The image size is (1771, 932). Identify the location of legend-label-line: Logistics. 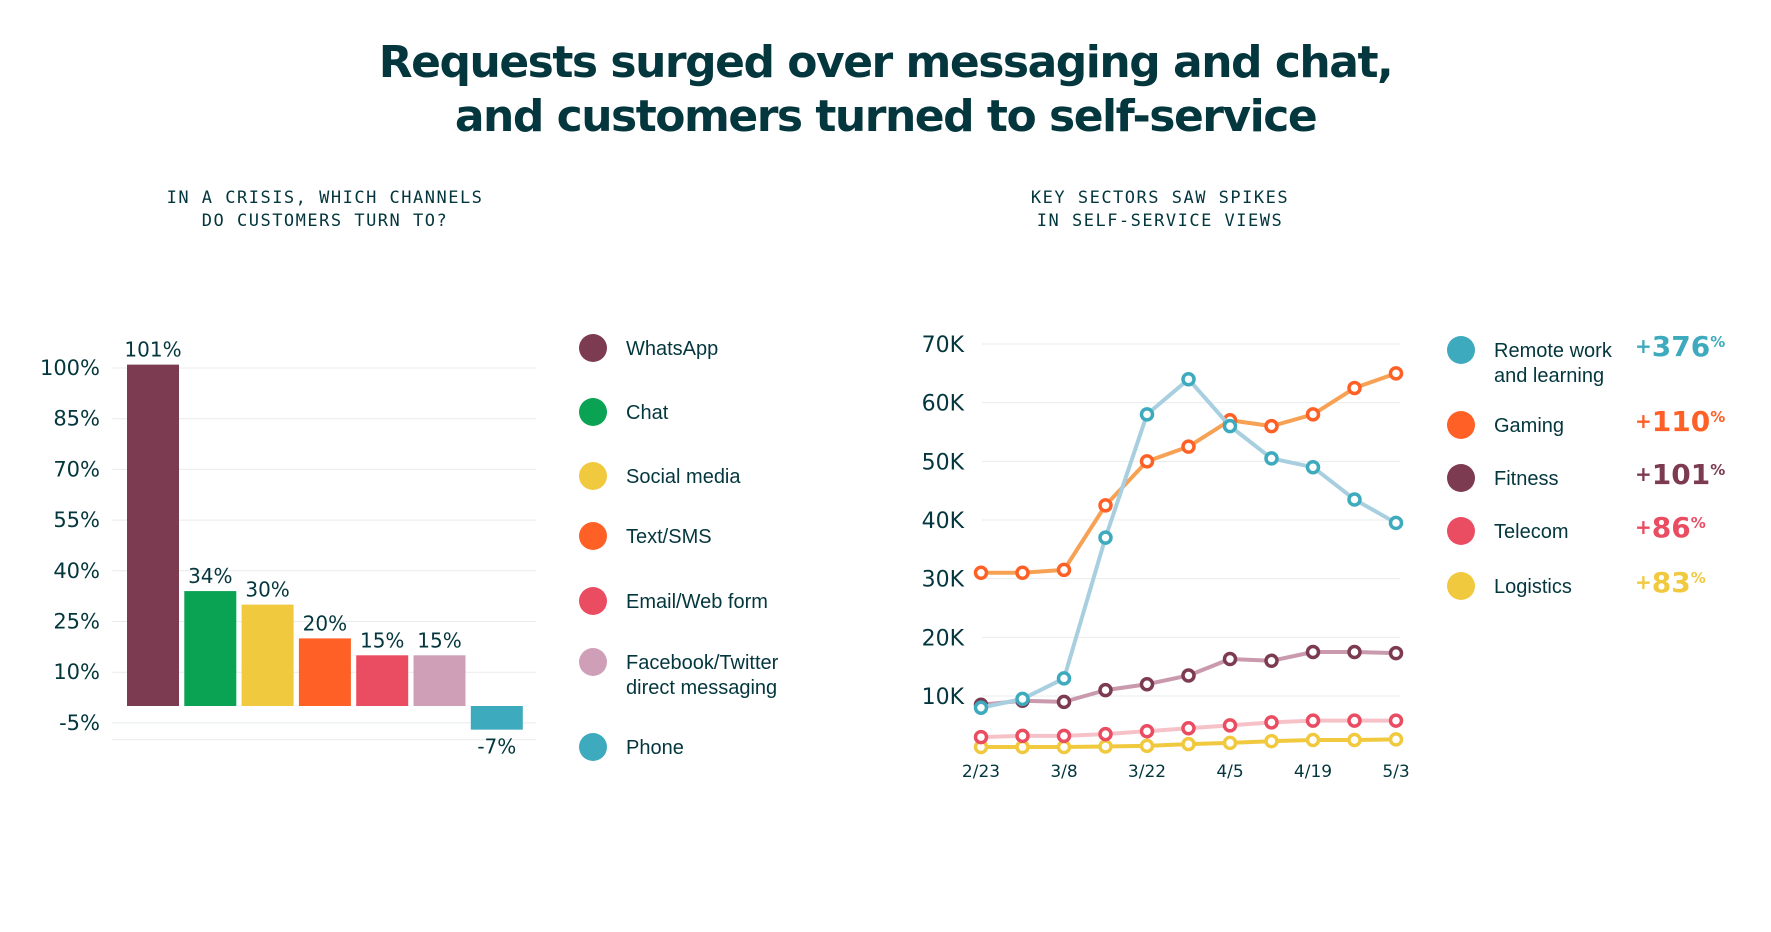
(1533, 587).